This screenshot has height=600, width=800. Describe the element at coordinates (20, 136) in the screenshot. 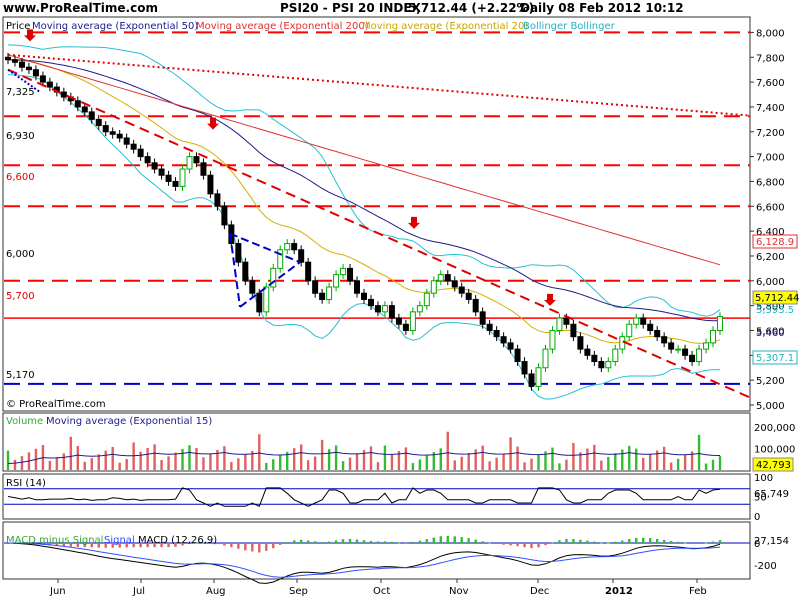

I see `level-label-6930: 6,930` at that location.